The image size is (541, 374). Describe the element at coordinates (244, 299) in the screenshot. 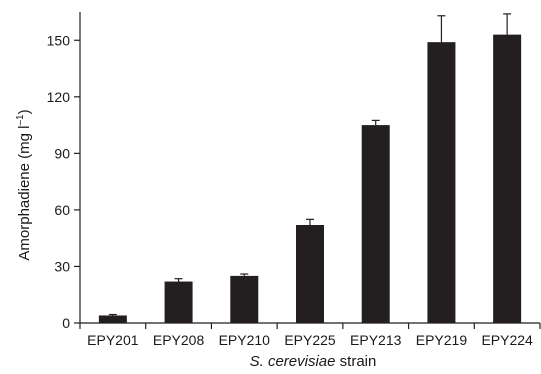

I see `bar-epy210` at that location.